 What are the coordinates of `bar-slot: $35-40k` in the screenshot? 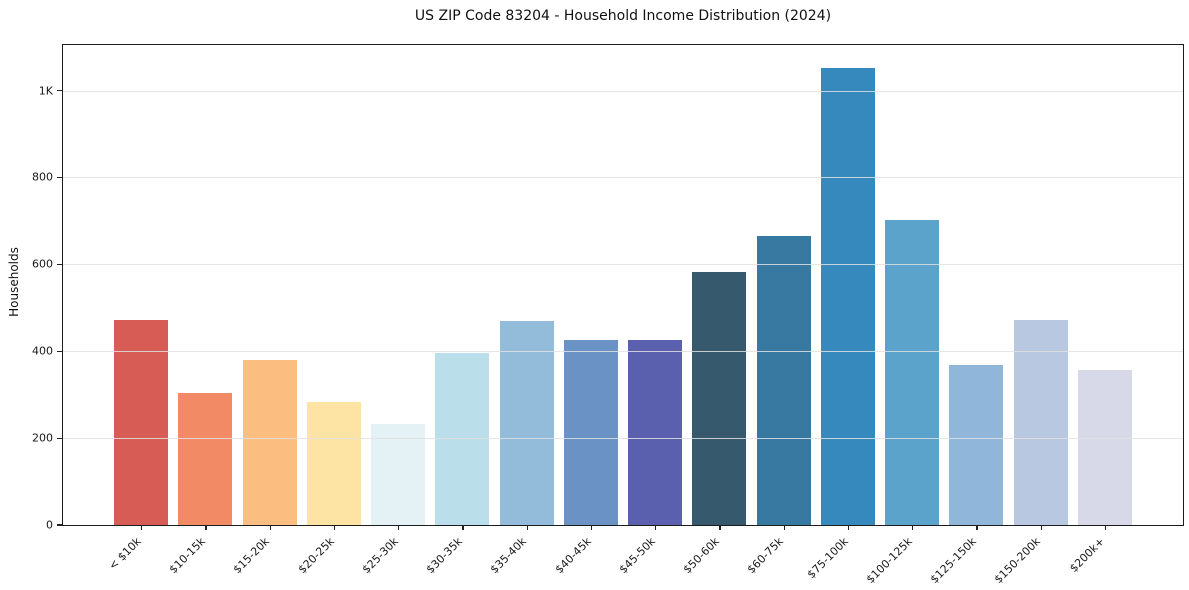 It's located at (523, 310).